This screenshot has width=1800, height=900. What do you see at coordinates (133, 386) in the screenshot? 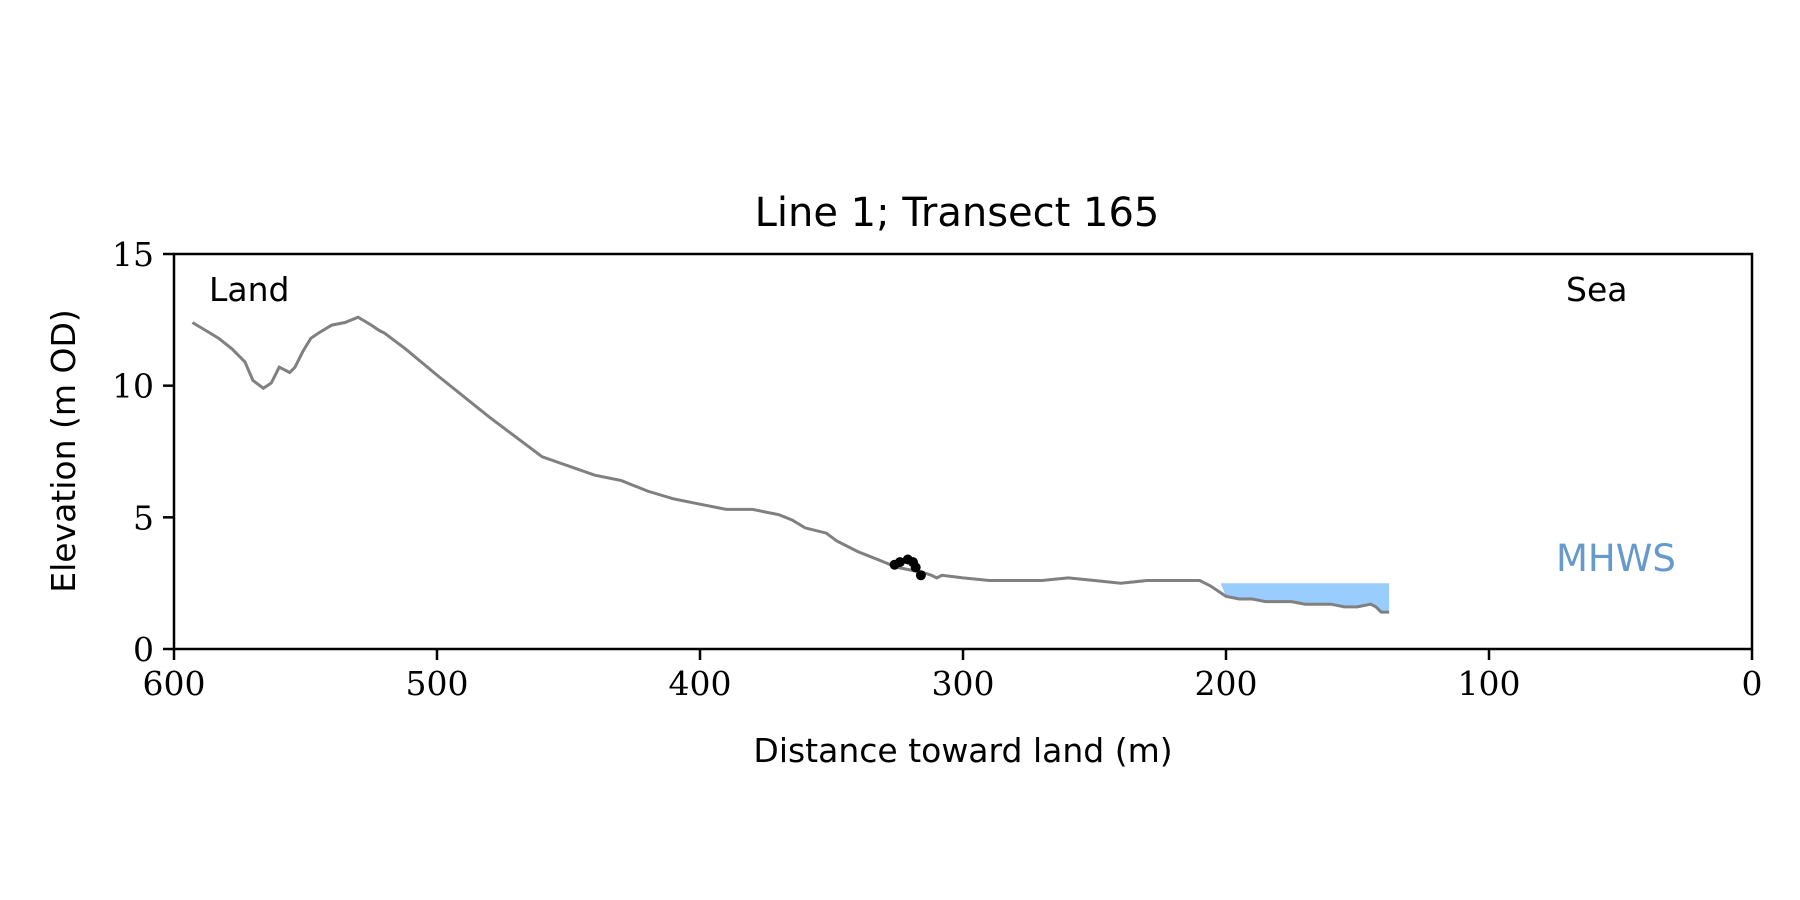
I see `y-tick-label: 10` at bounding box center [133, 386].